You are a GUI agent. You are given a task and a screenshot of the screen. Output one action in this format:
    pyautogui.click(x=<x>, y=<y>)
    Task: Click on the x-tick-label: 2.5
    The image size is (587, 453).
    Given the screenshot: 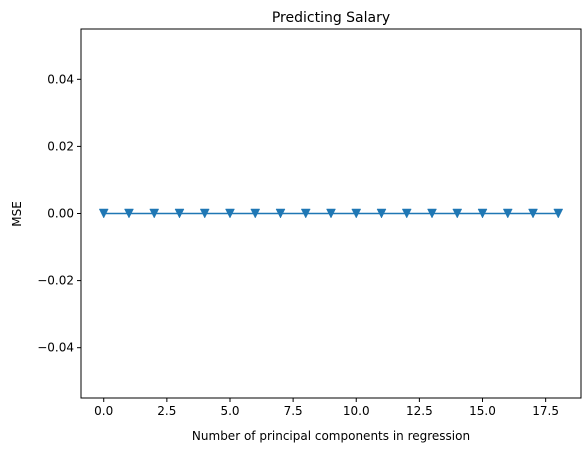 What is the action you would take?
    pyautogui.click(x=166, y=411)
    